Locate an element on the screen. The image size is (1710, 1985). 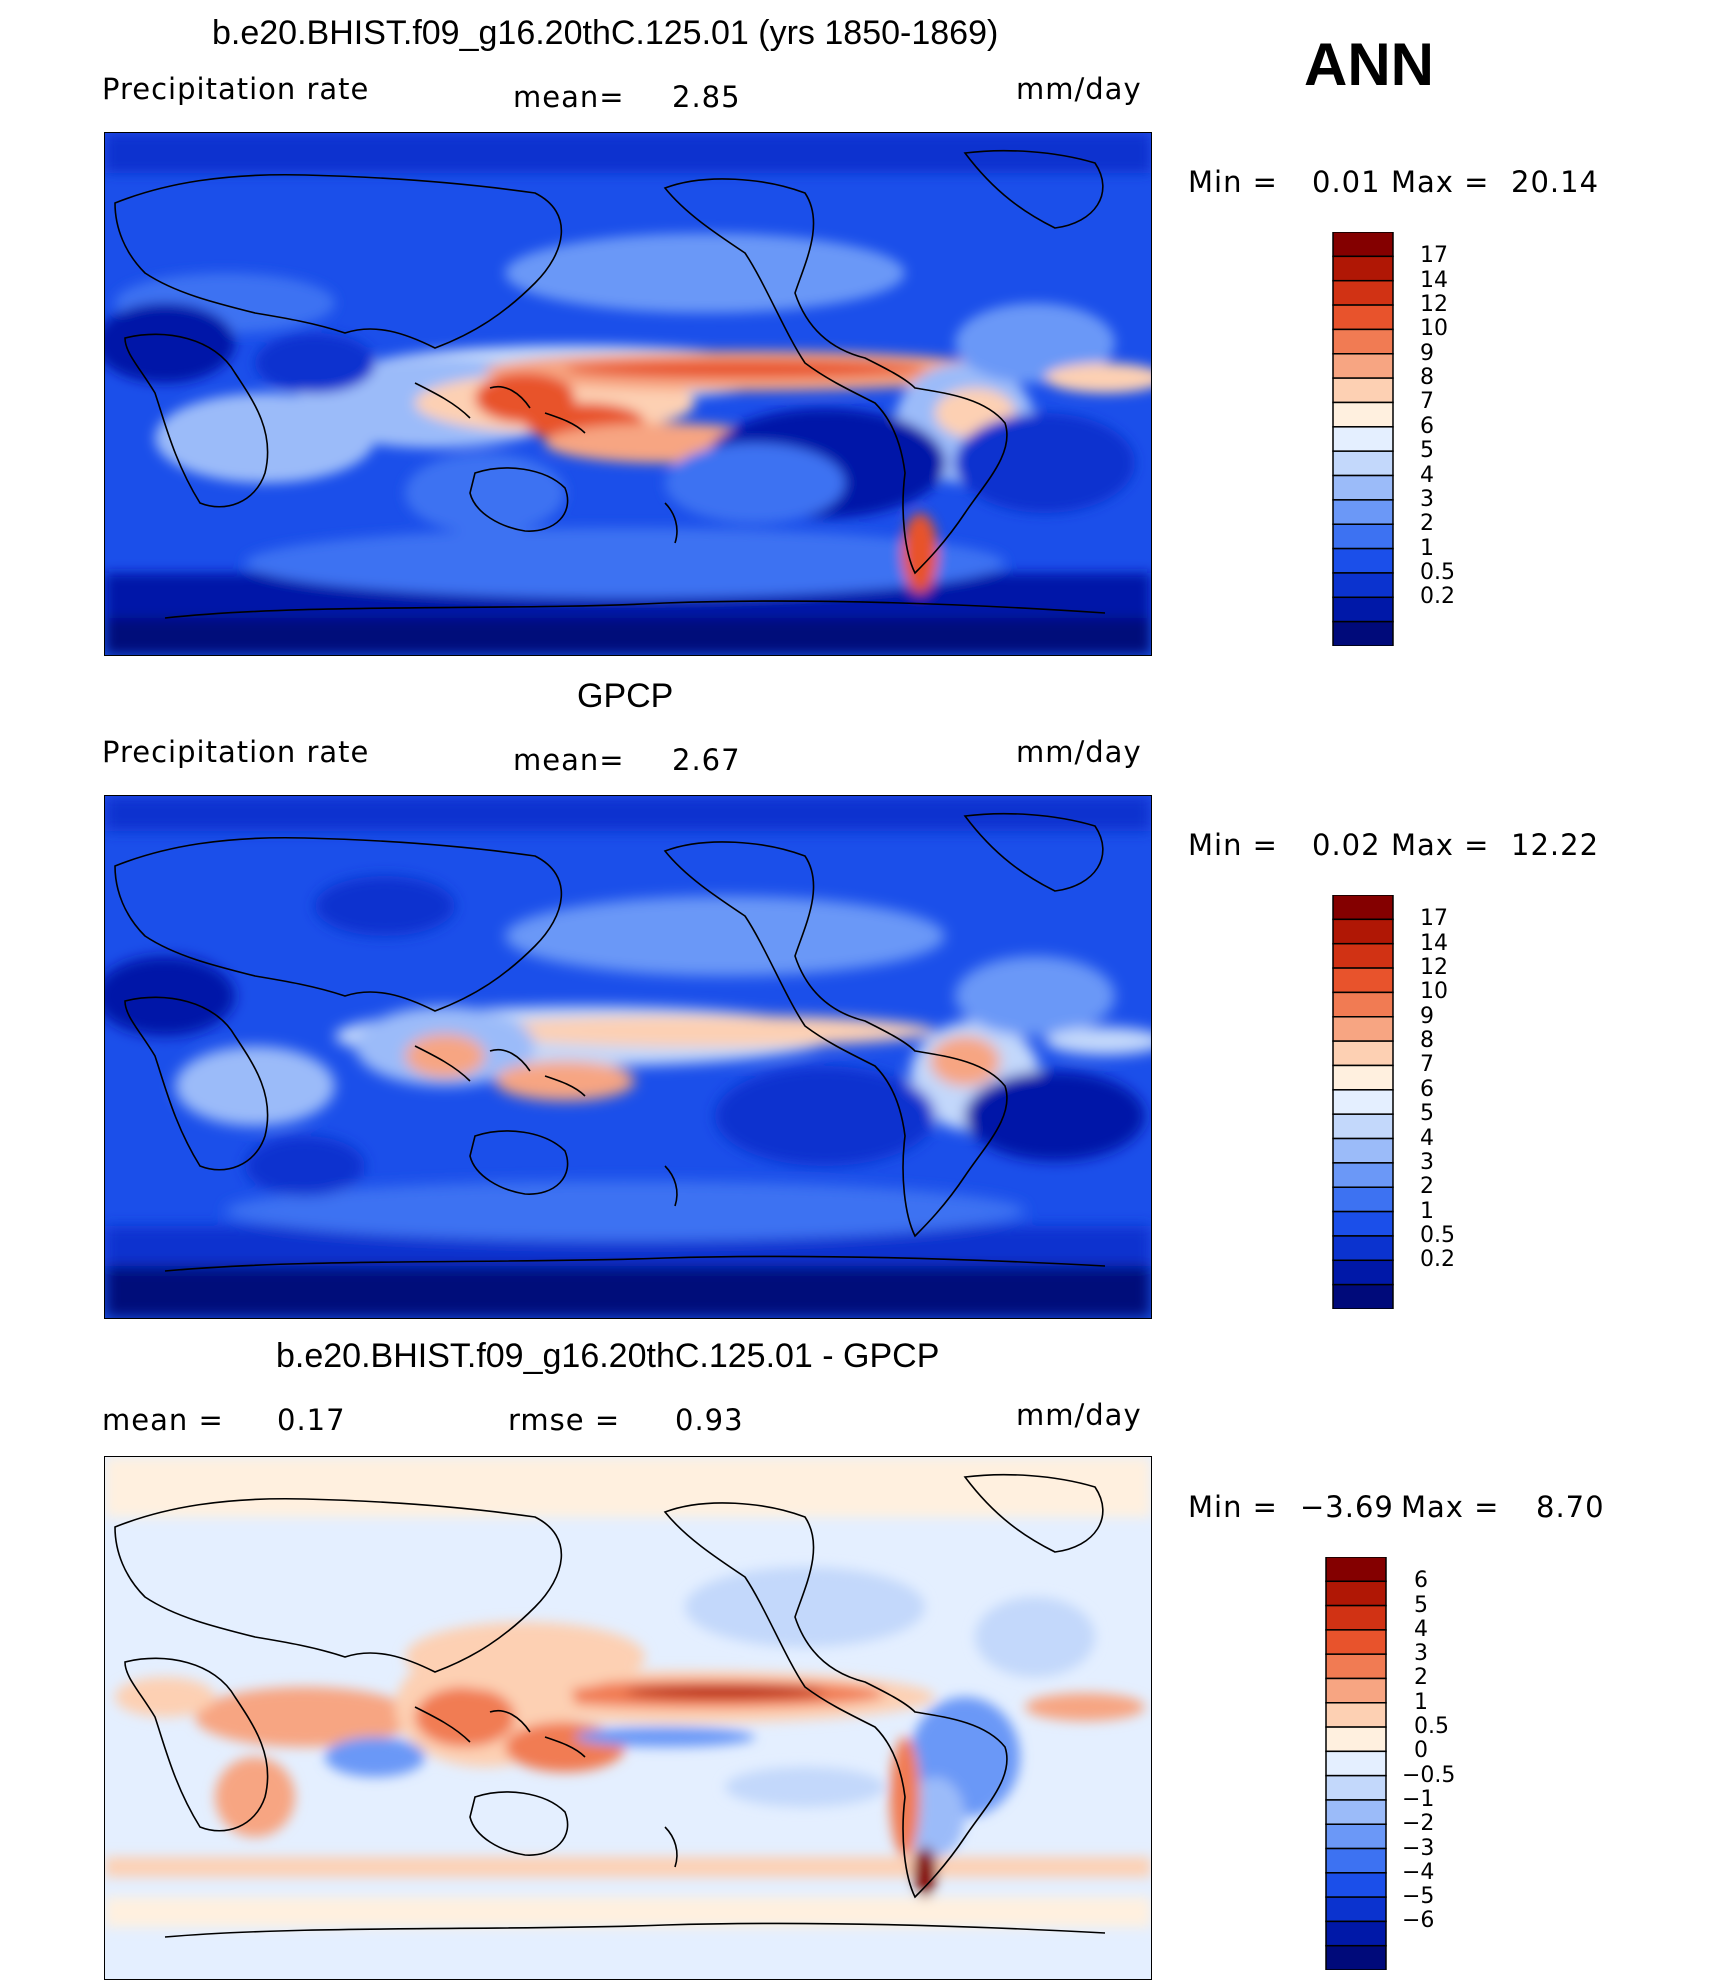
colorbar-tick-label: 9 is located at coordinates (1427, 353).